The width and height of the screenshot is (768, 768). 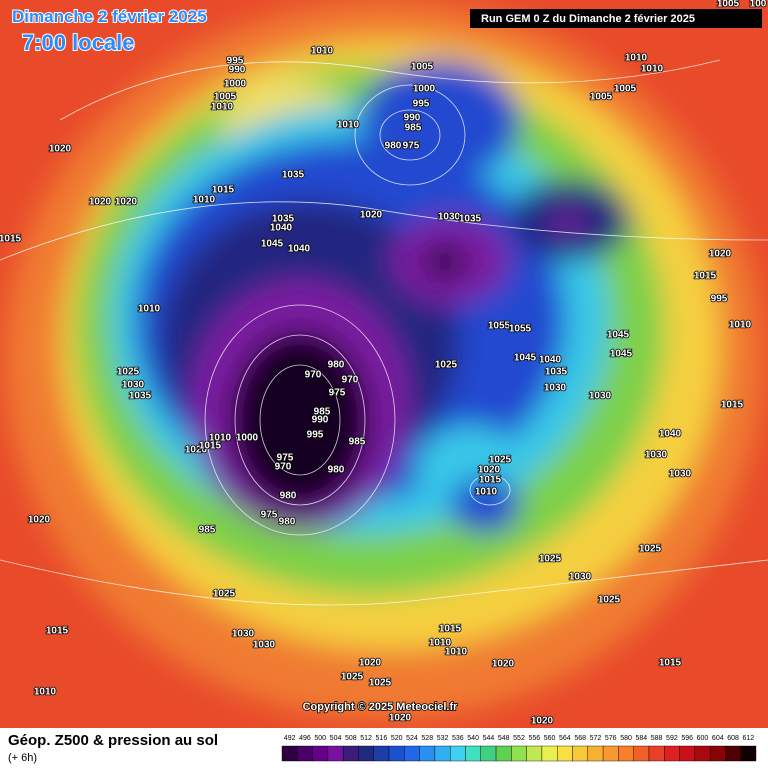 I want to click on scale-label: 592, so click(x=672, y=738).